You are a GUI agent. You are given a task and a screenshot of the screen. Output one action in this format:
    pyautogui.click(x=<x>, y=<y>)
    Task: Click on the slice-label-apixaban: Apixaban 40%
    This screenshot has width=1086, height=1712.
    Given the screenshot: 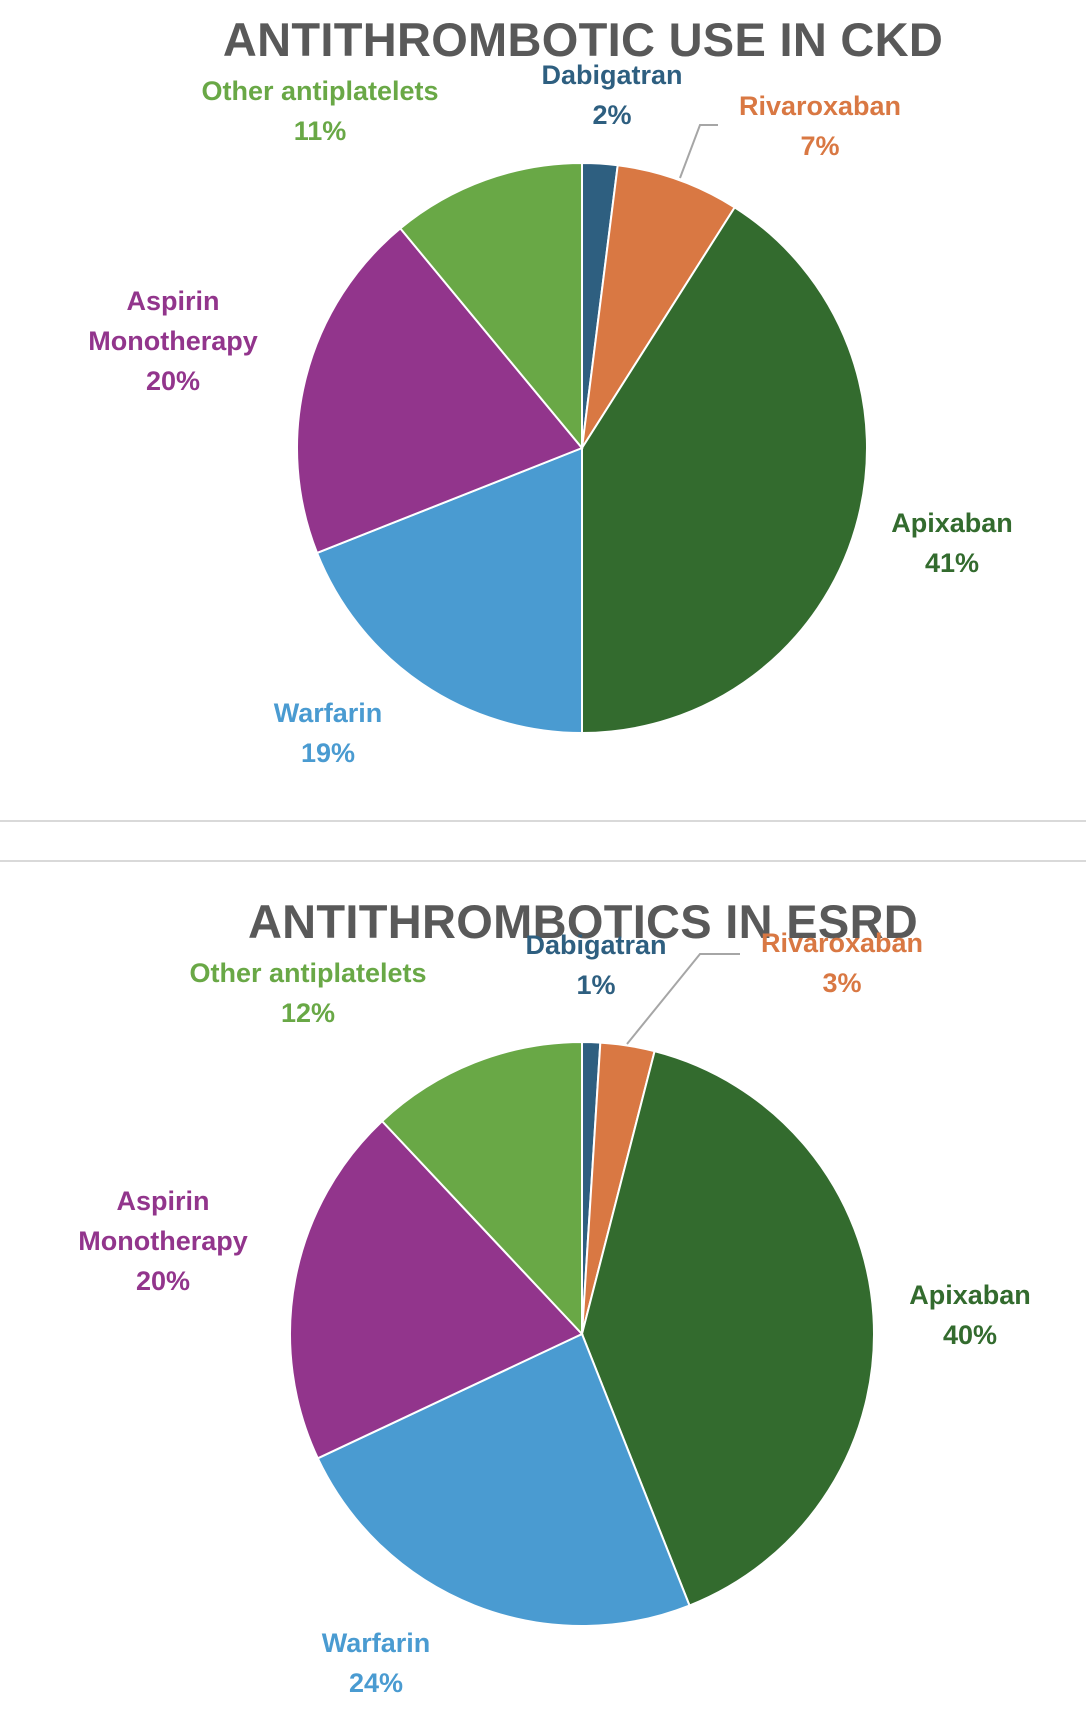 What is the action you would take?
    pyautogui.click(x=970, y=1315)
    